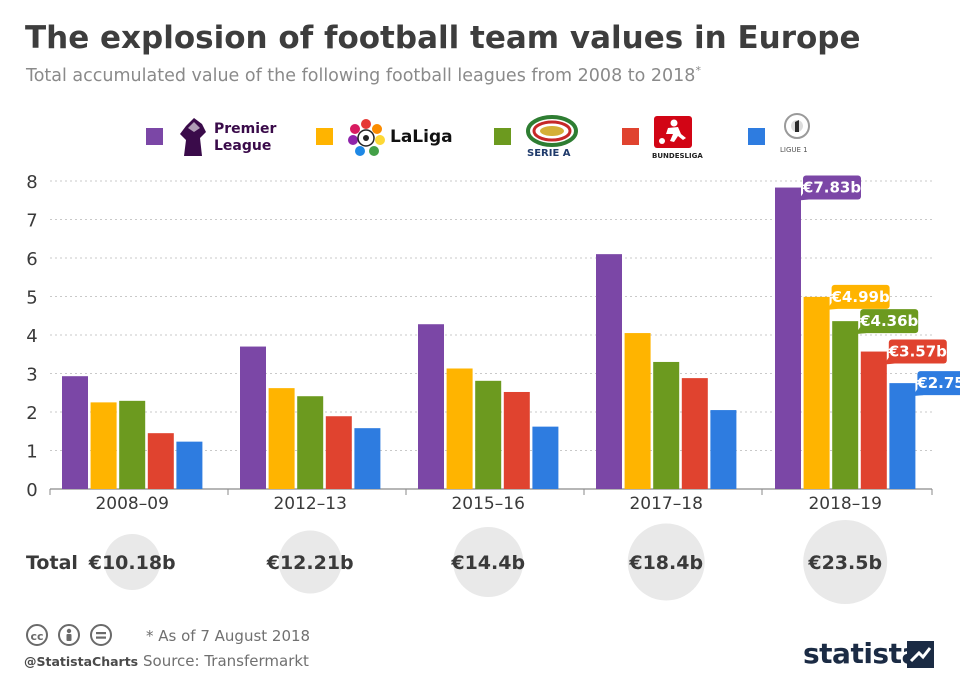  Describe the element at coordinates (421, 137) in the screenshot. I see `legend-logo-text-laliga: LaLiga` at that location.